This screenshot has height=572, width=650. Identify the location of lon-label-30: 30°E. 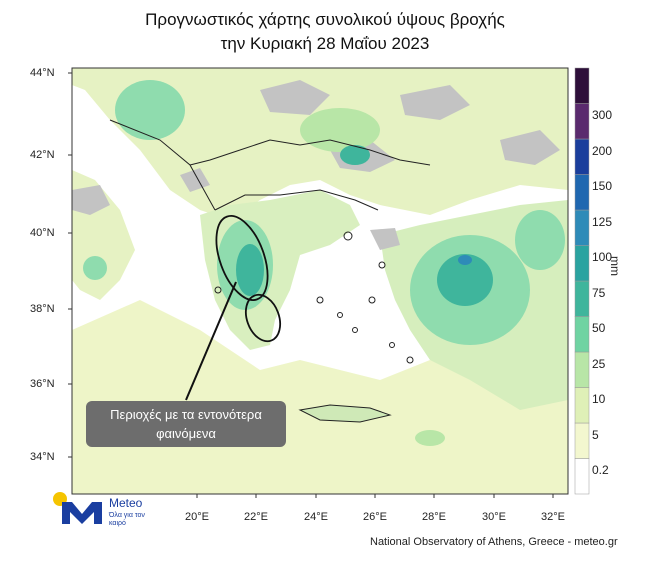
(494, 517).